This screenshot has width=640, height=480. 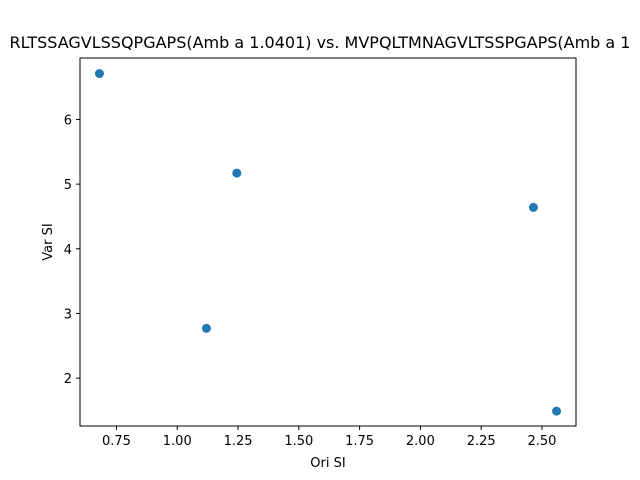 I want to click on x-axis-ticks: 0.75 1.00 1.25 1.50 1.75 2.00 2.25 2.50, so click(x=329, y=437).